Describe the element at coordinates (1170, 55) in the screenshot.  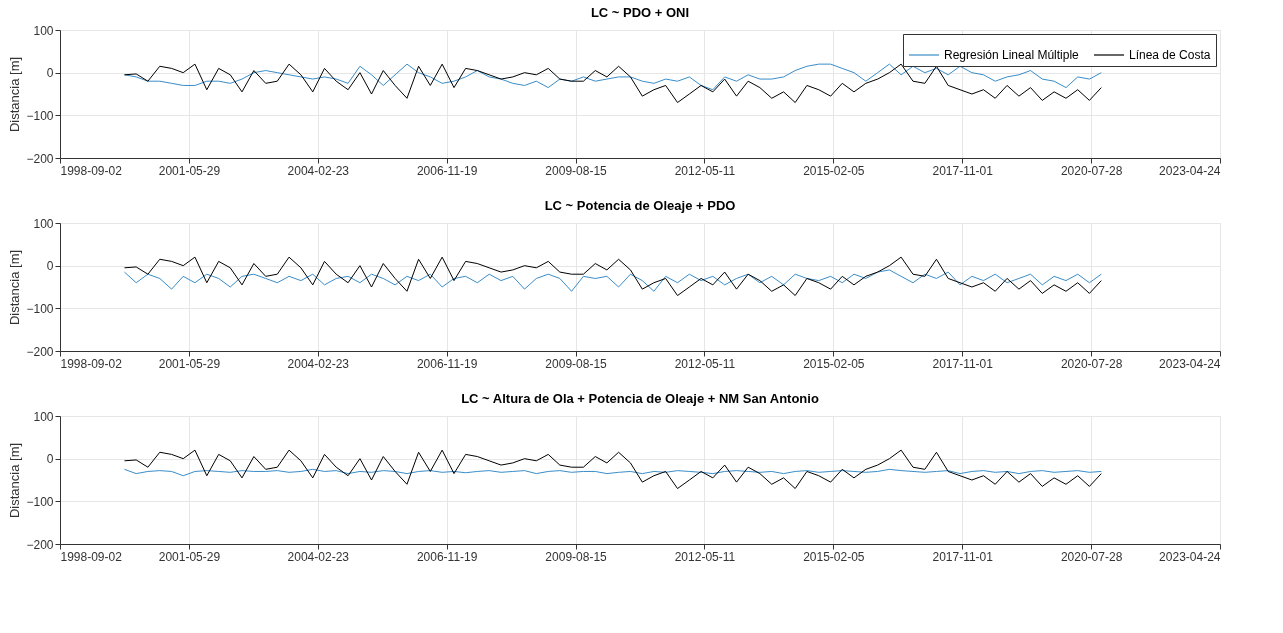
I see `legend-label: Línea de Costa` at that location.